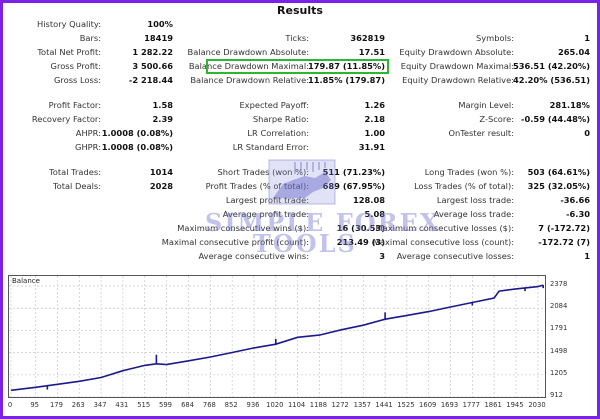  Describe the element at coordinates (371, 147) in the screenshot. I see `col2-value: 31.91` at that location.